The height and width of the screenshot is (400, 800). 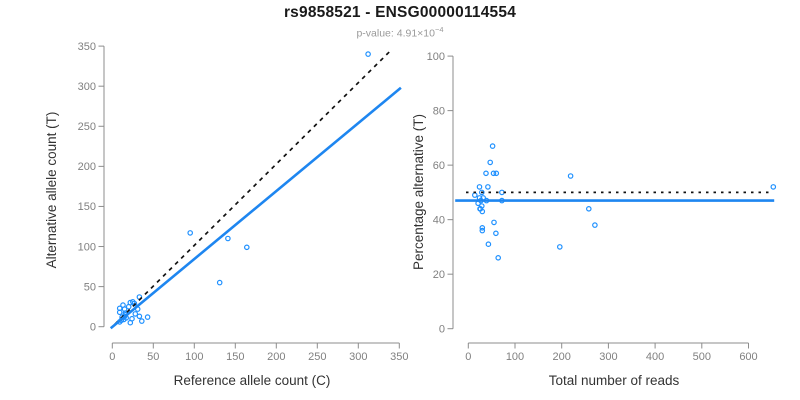 I want to click on y-tick-label: 20, so click(x=439, y=275).